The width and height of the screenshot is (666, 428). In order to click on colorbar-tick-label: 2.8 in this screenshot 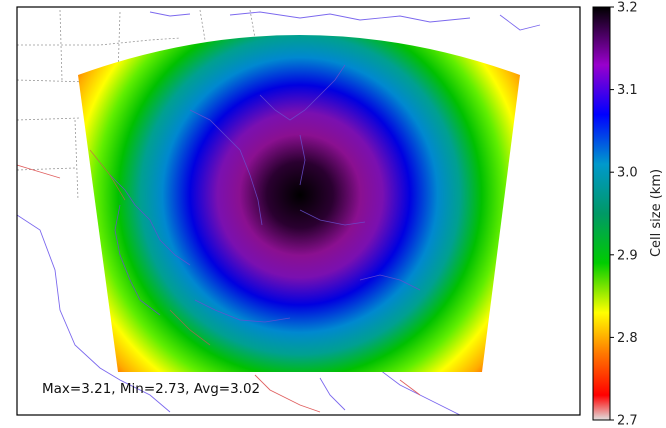, I will do `click(627, 338)`.